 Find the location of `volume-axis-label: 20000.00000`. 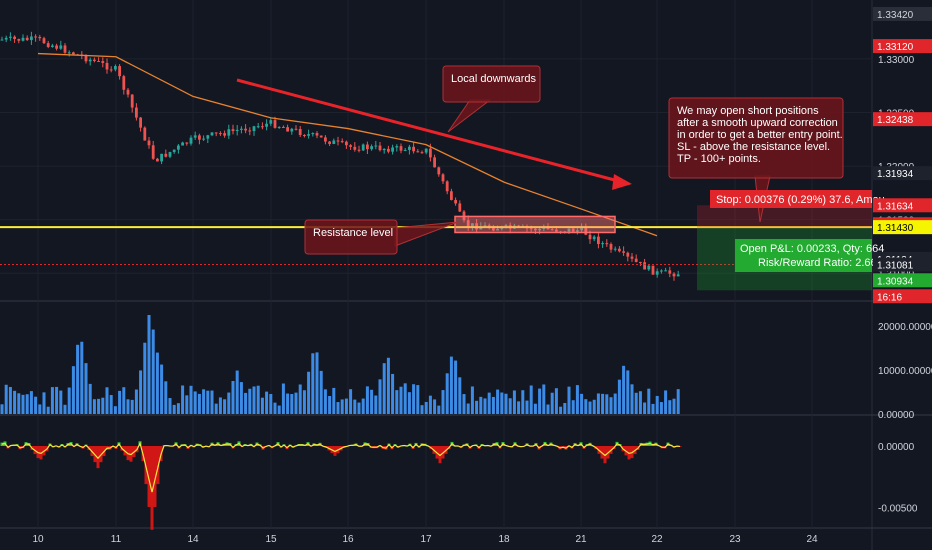

volume-axis-label: 20000.00000 is located at coordinates (905, 327).